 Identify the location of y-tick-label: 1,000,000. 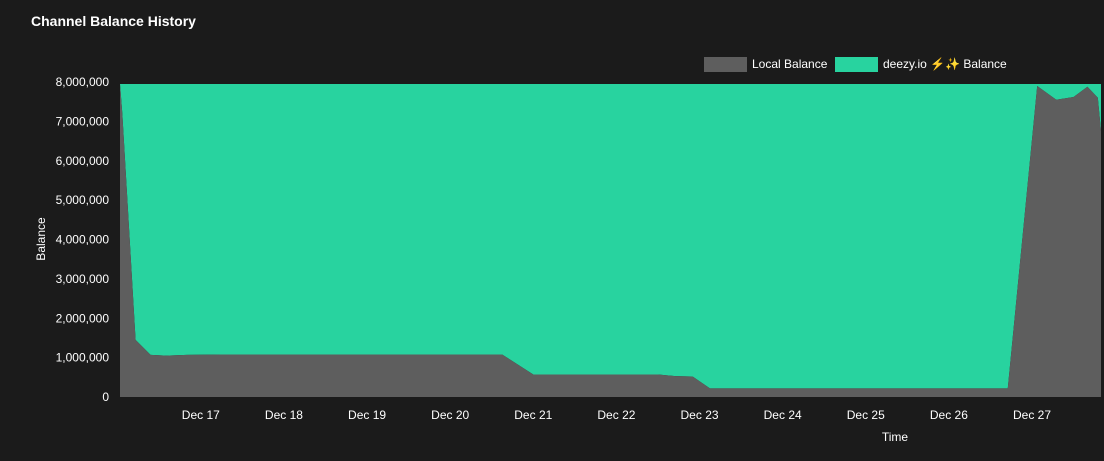
(83, 358).